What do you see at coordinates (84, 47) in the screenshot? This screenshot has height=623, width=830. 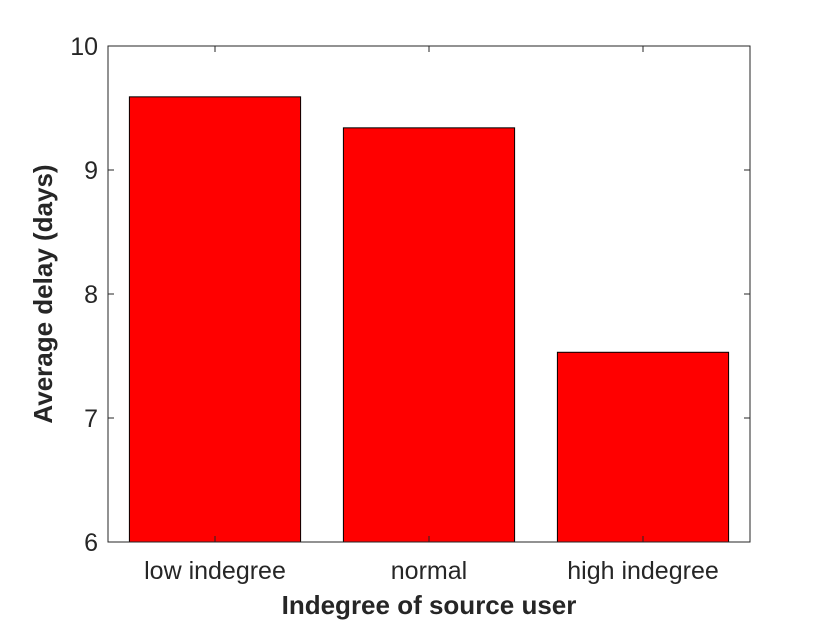 I see `y-tick-label: 10` at bounding box center [84, 47].